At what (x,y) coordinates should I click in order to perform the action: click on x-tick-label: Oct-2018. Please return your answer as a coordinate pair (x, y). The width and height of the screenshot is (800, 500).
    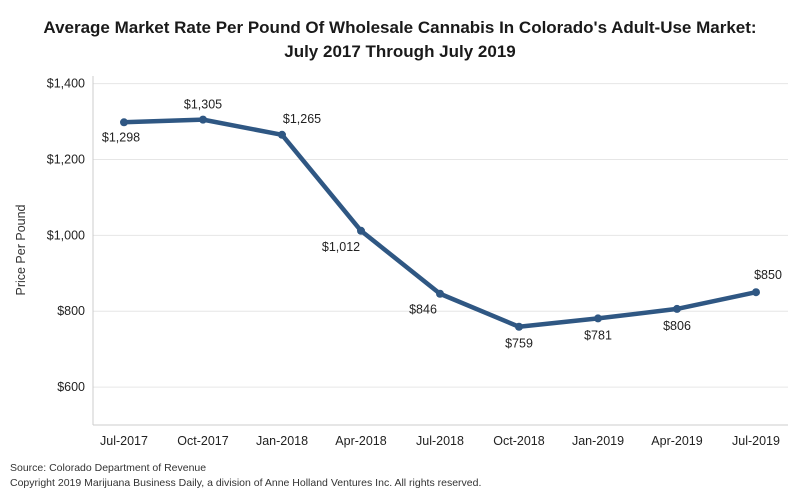
    Looking at the image, I should click on (518, 441).